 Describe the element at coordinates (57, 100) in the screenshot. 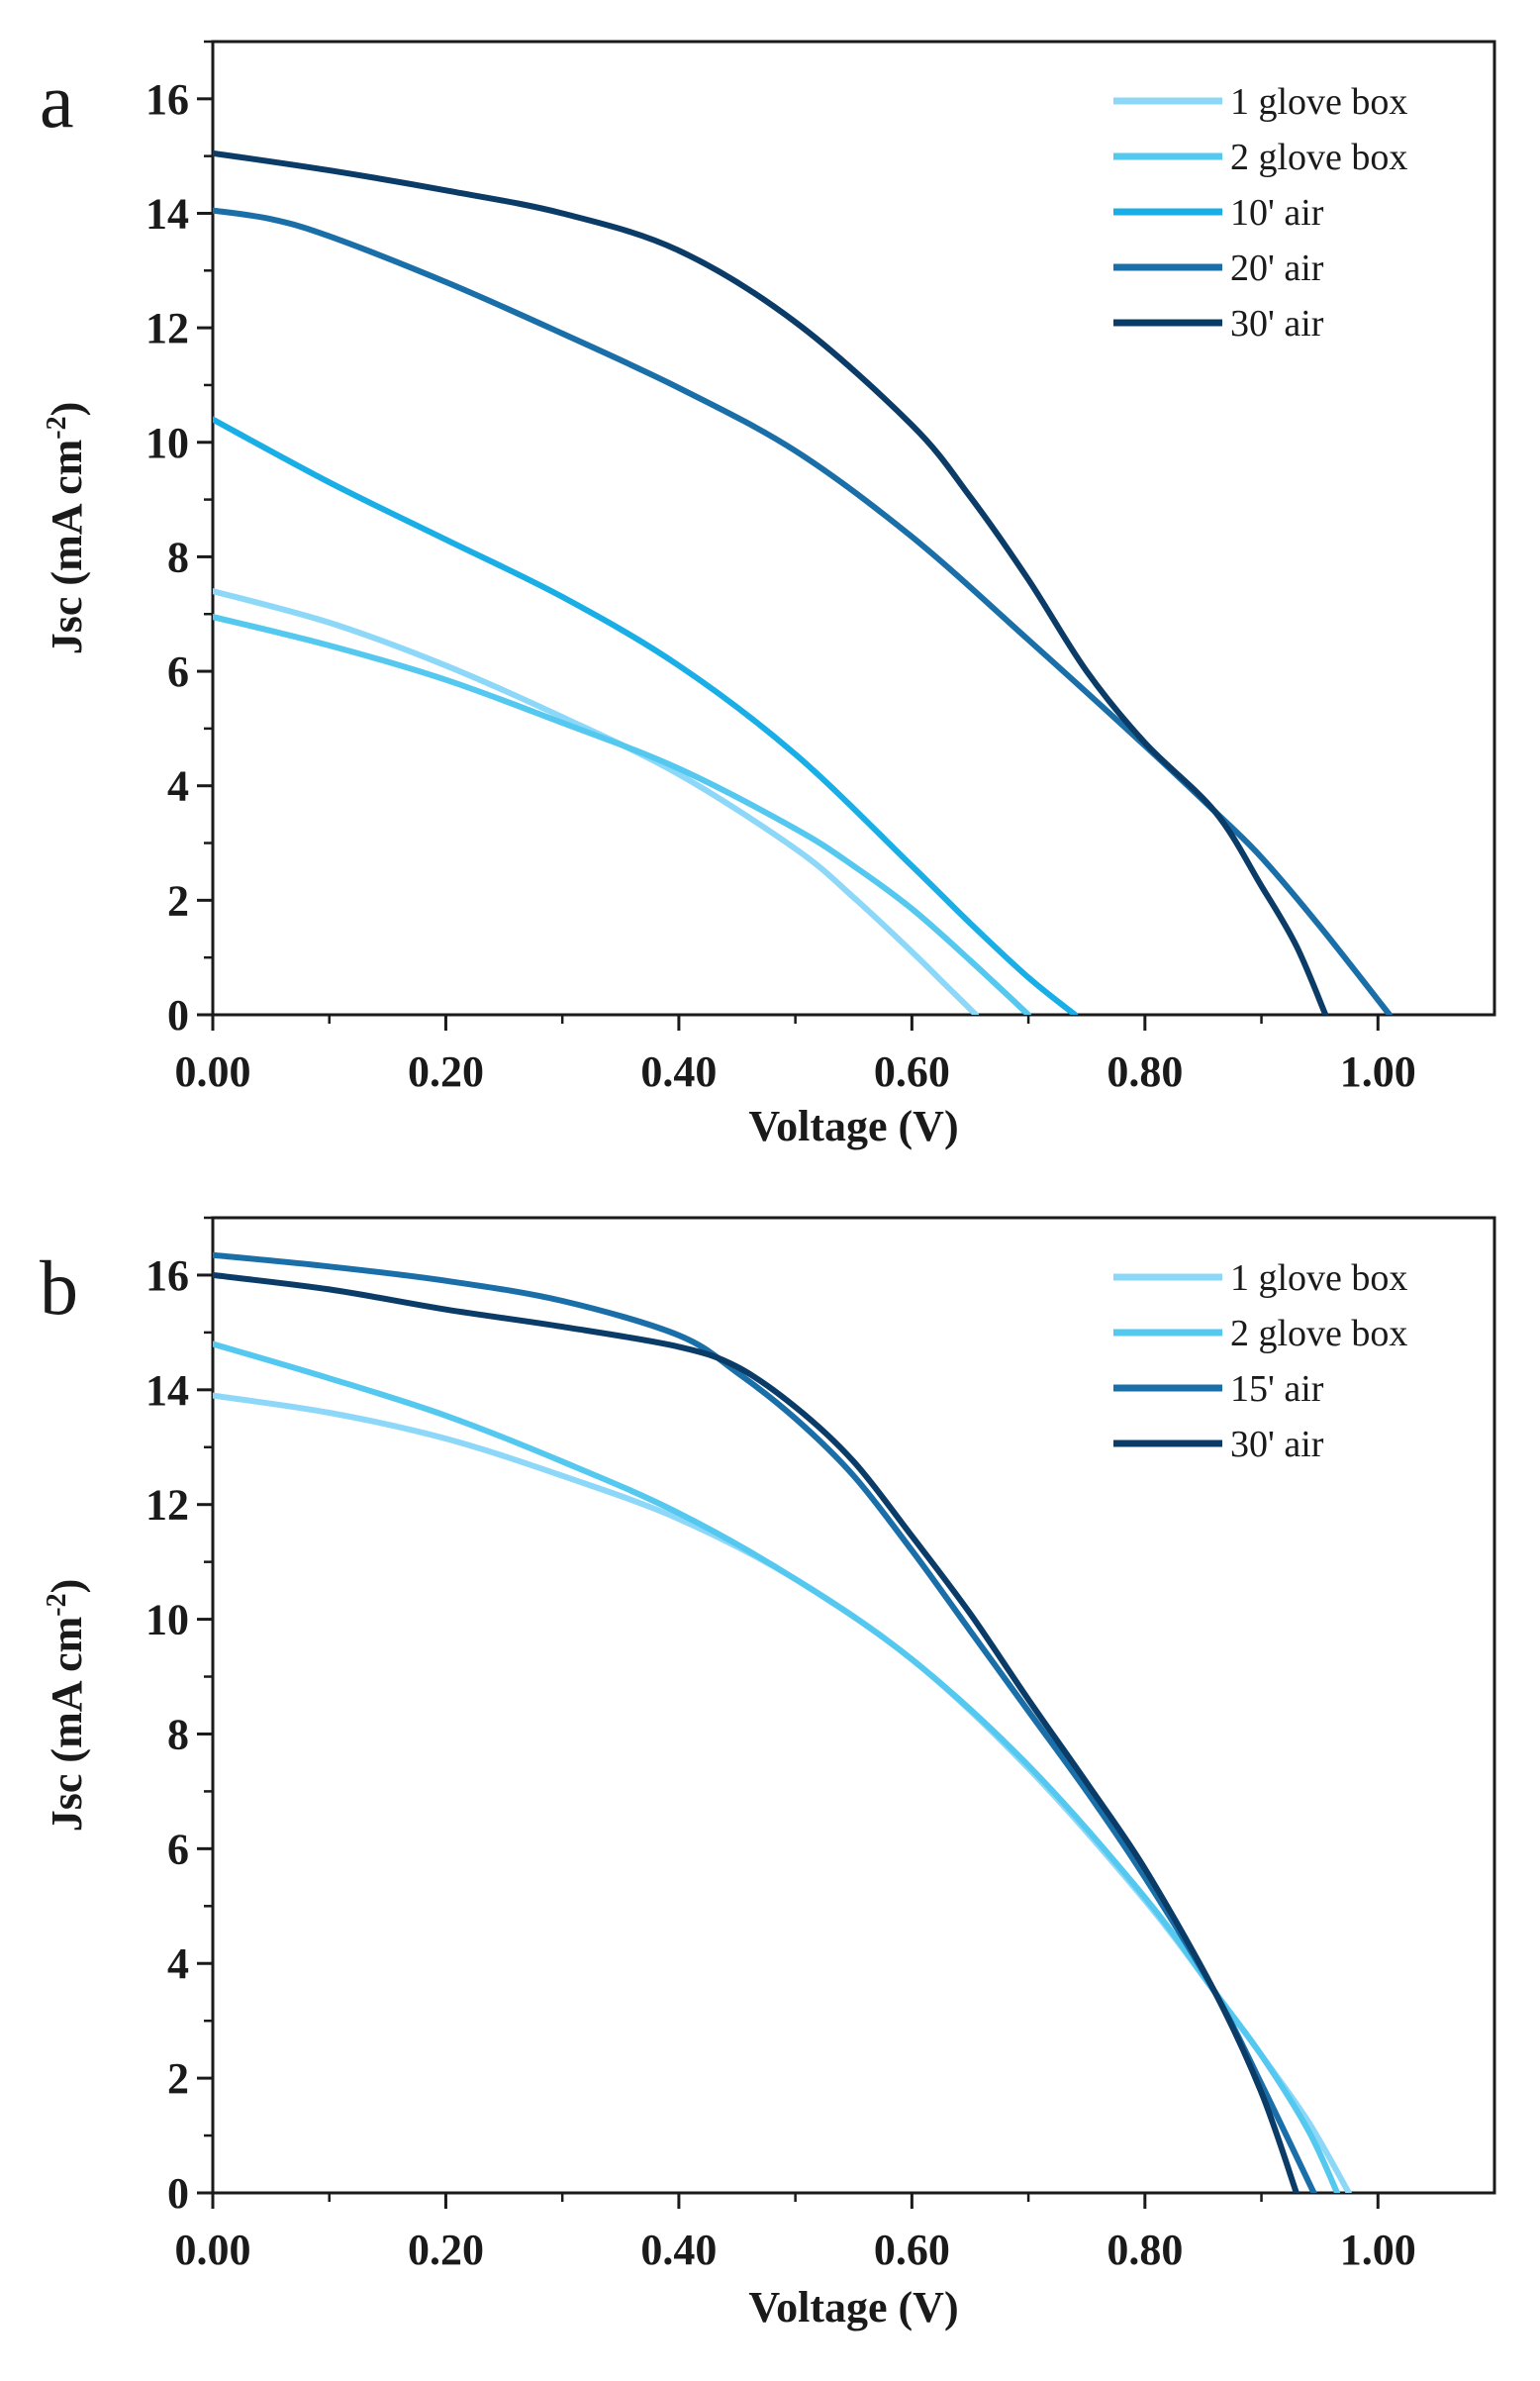

I see `panel-letter: a` at that location.